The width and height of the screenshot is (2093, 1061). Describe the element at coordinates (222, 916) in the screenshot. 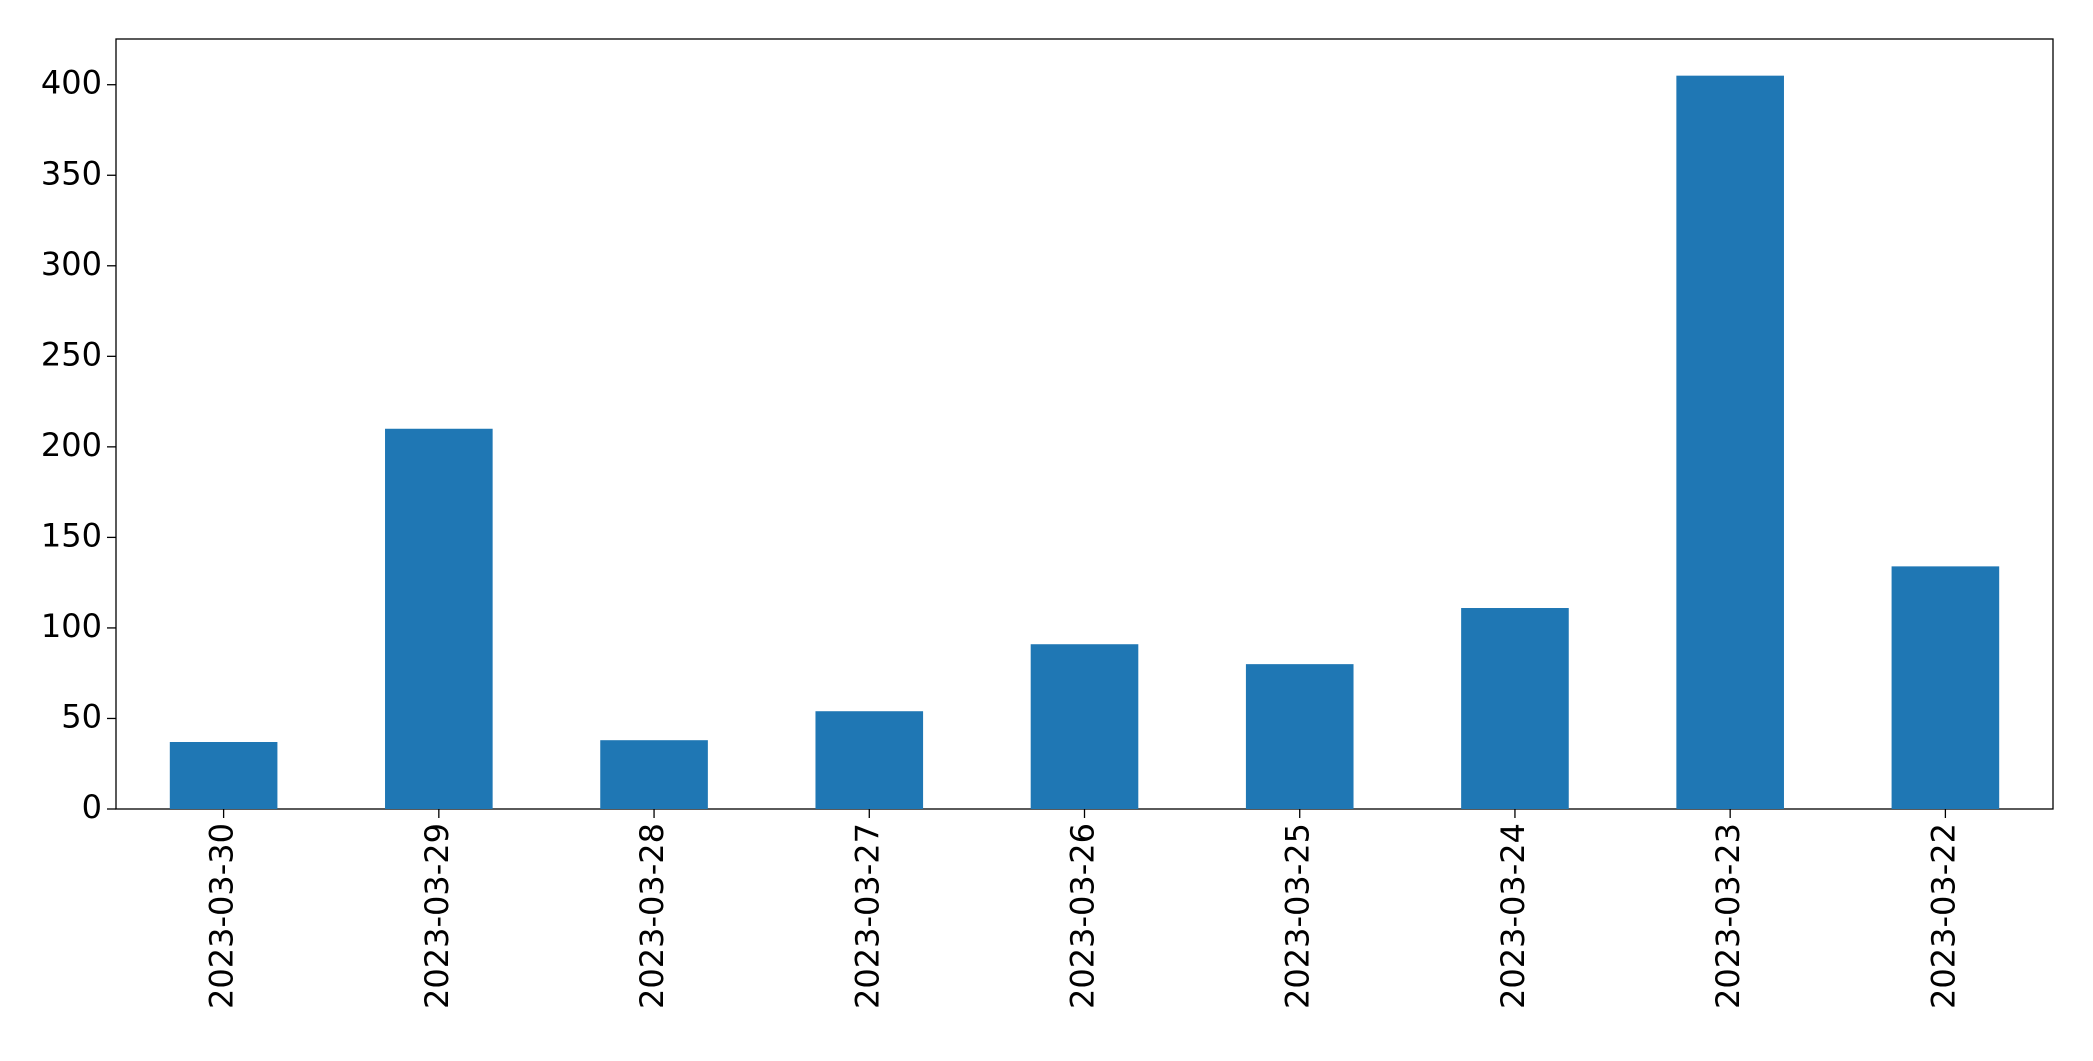

I see `x-tick-label: 2023-03-30` at that location.